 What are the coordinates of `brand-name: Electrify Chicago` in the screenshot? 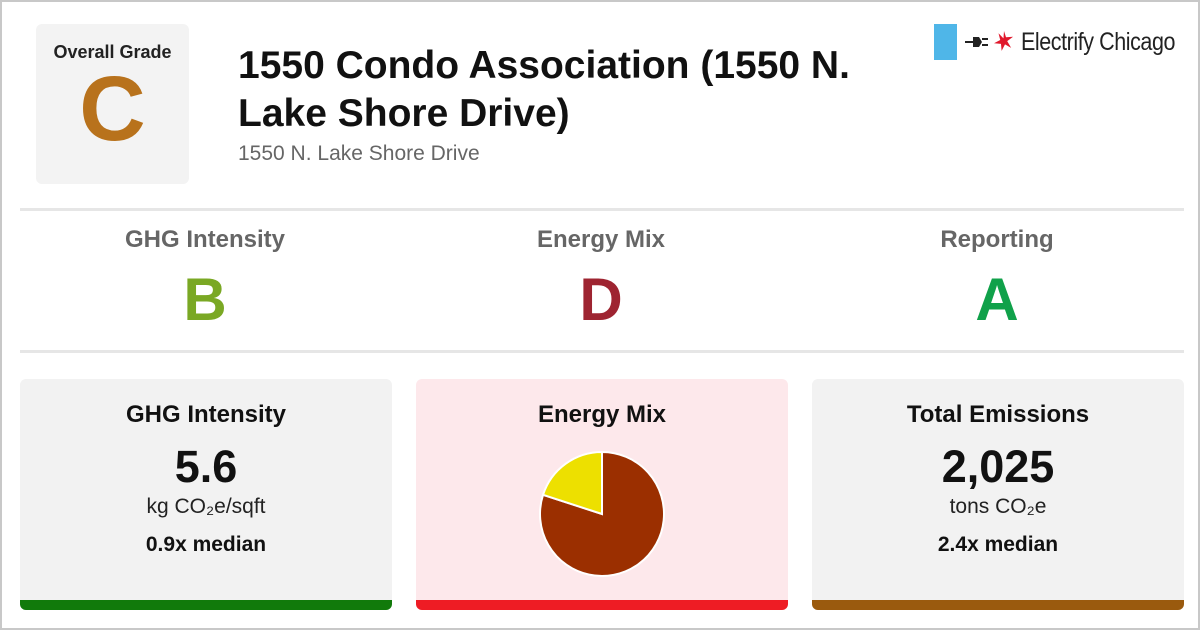 It's located at (1098, 41).